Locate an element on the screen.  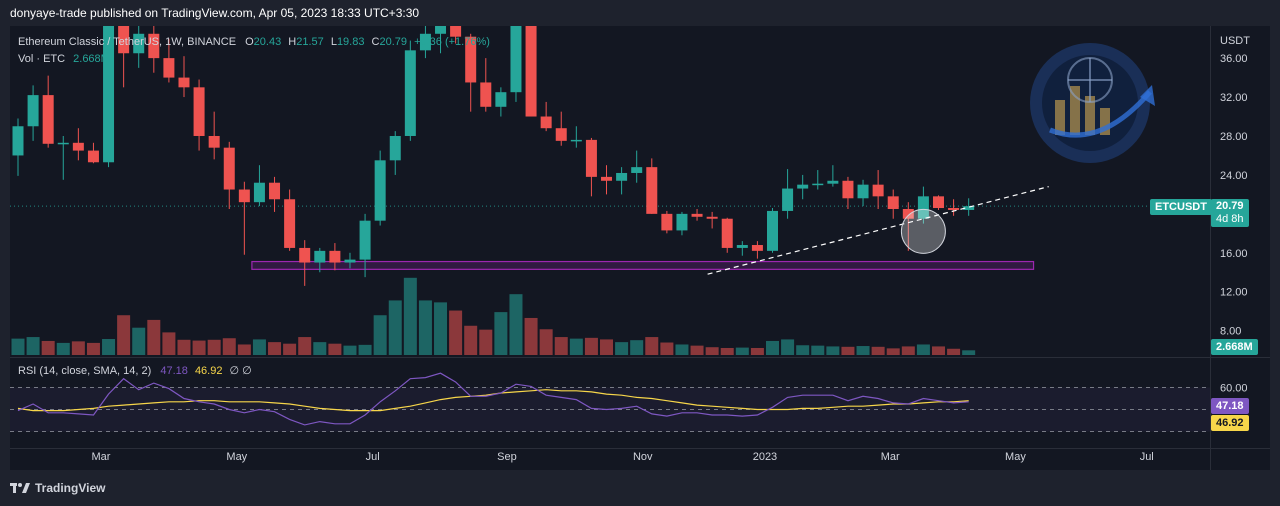
high-label: H is located at coordinates (292, 42).